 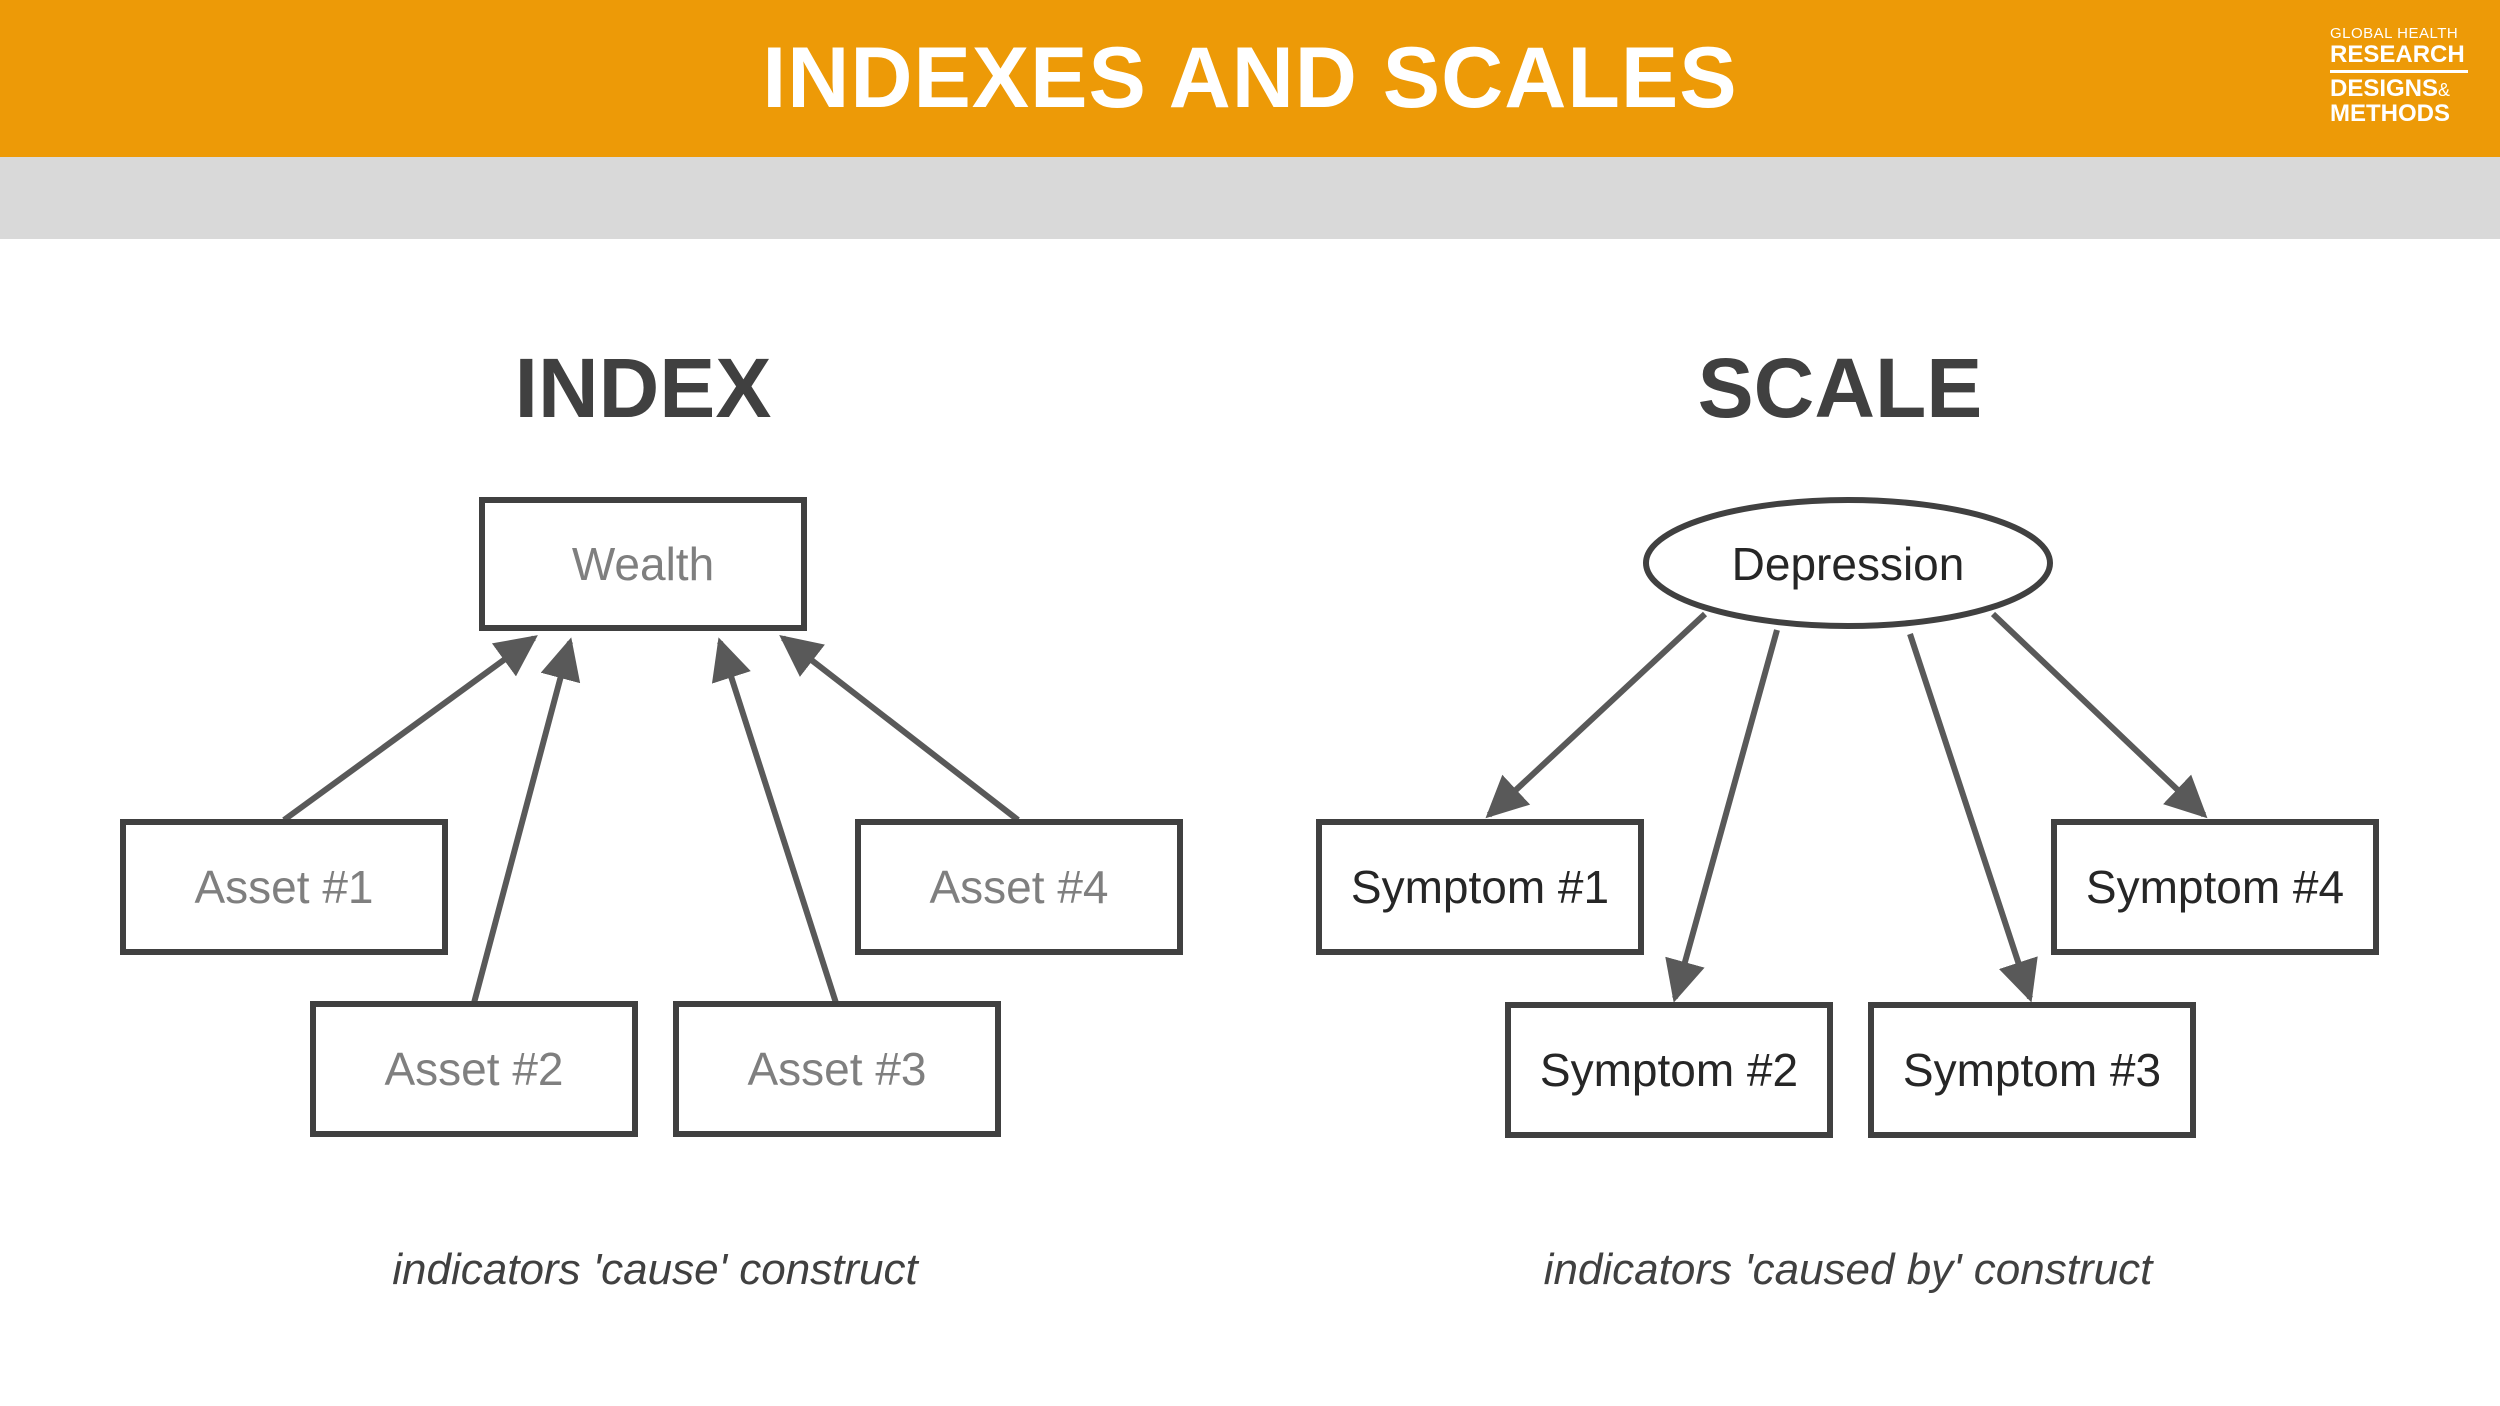 I want to click on arrow-depression-to-symptom4, so click(x=2099, y=715).